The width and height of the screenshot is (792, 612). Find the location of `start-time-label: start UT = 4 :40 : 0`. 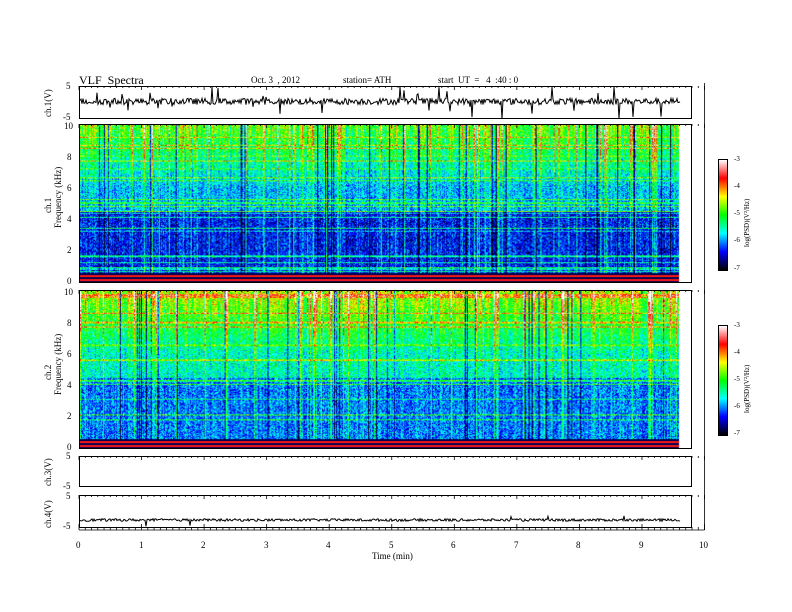

start-time-label: start UT = 4 :40 : 0 is located at coordinates (478, 80).